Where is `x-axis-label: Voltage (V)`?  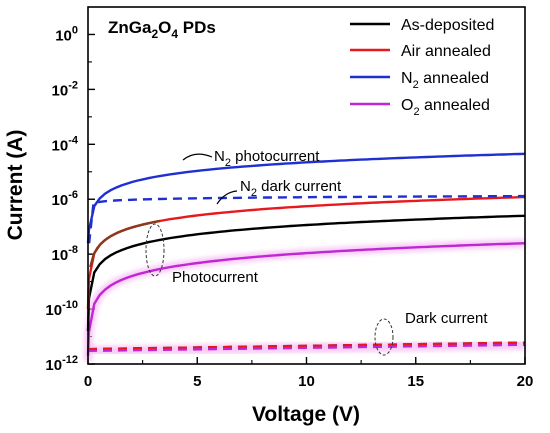
x-axis-label: Voltage (V) is located at coordinates (306, 414).